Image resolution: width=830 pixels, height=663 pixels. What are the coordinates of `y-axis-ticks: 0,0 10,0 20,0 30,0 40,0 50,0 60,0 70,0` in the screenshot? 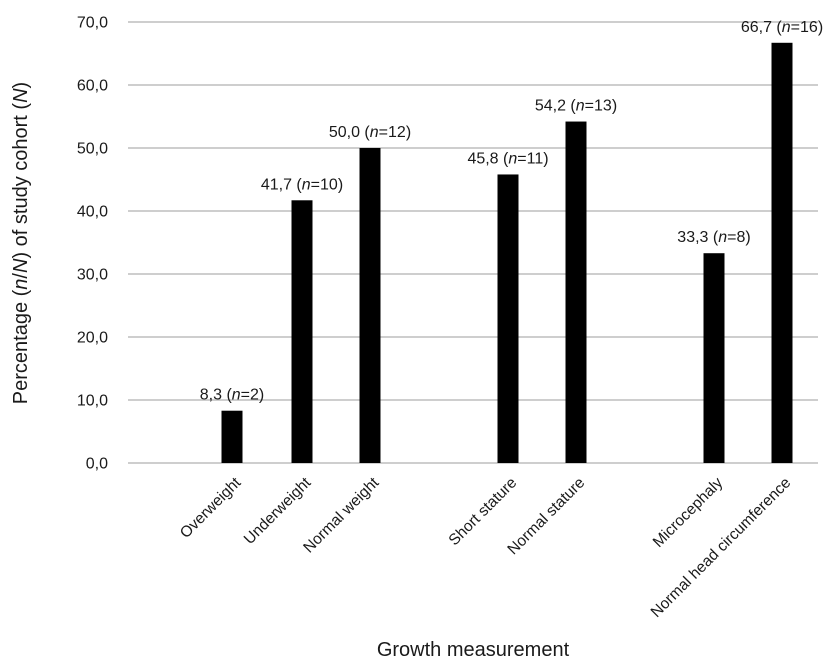 It's located at (92, 244).